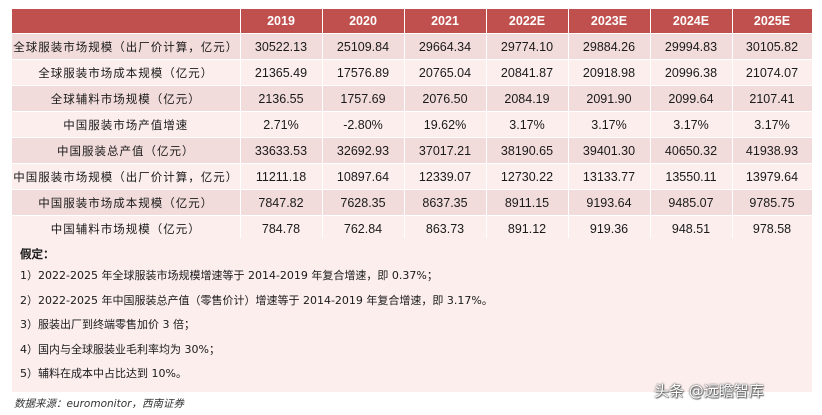  I want to click on table-cell: 891.12, so click(527, 228).